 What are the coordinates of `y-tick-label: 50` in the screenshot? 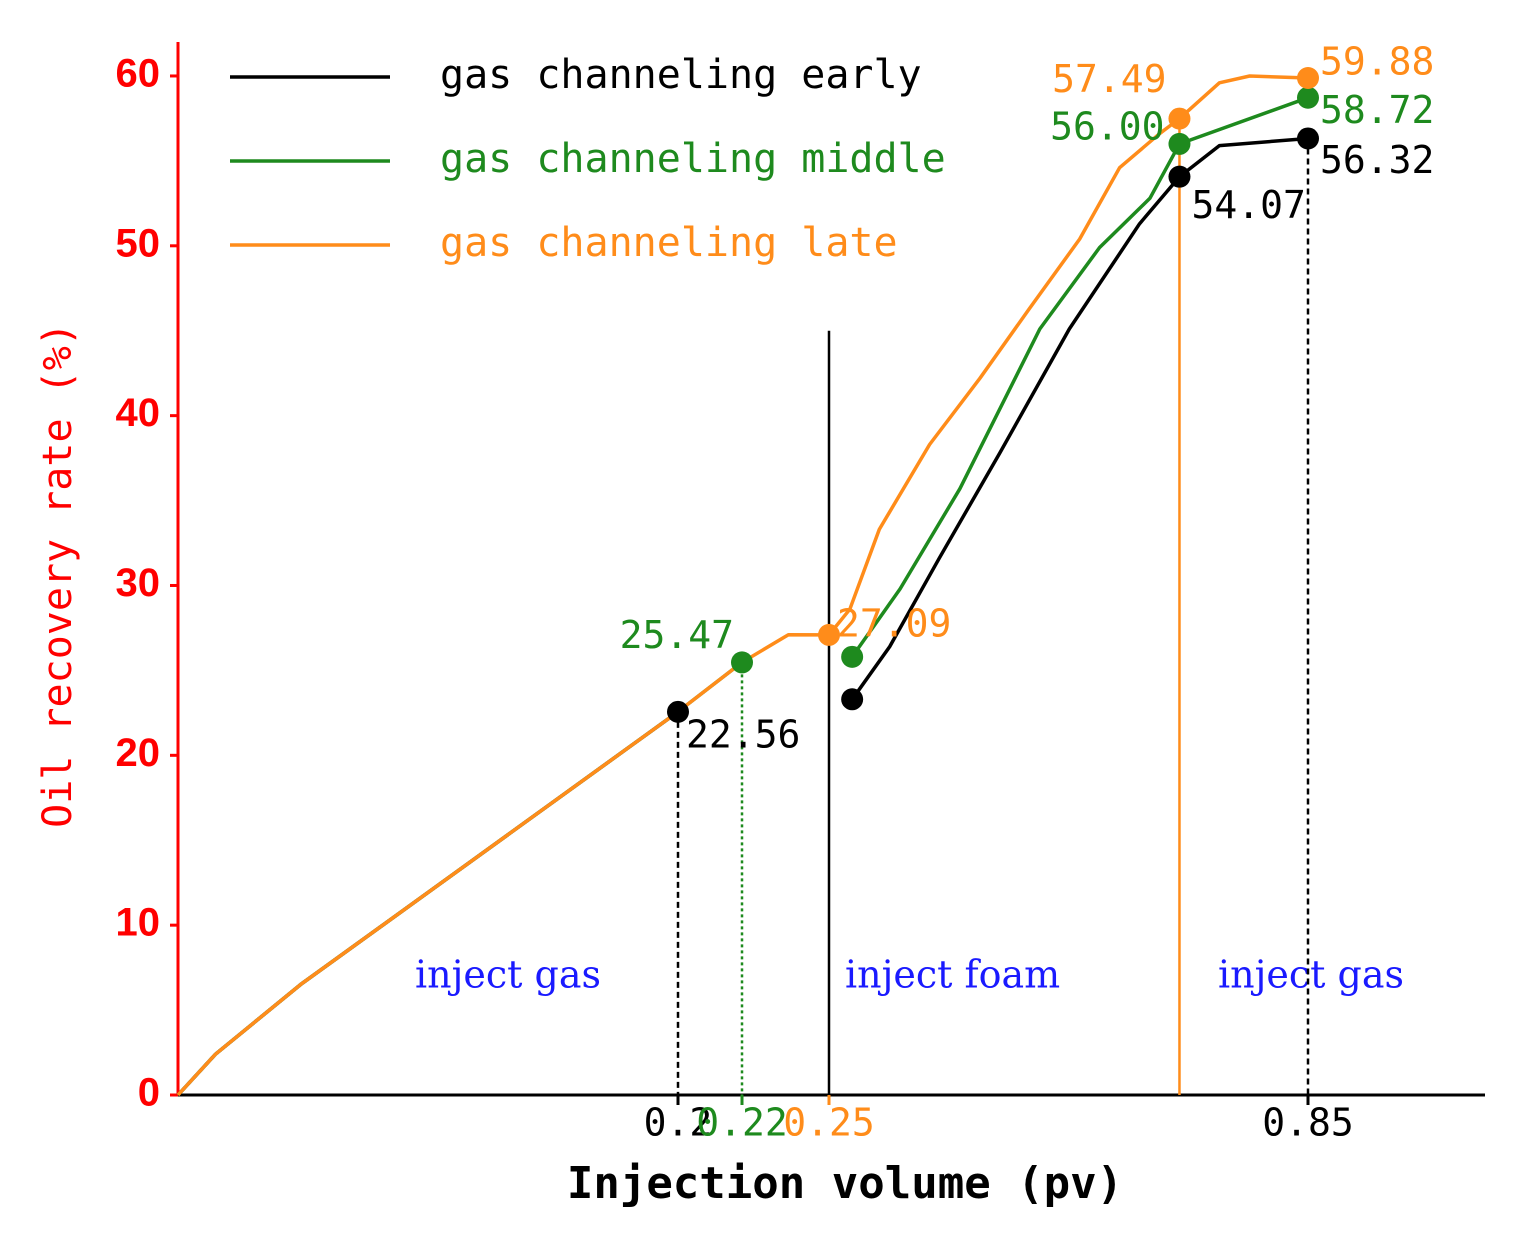 It's located at (138, 243).